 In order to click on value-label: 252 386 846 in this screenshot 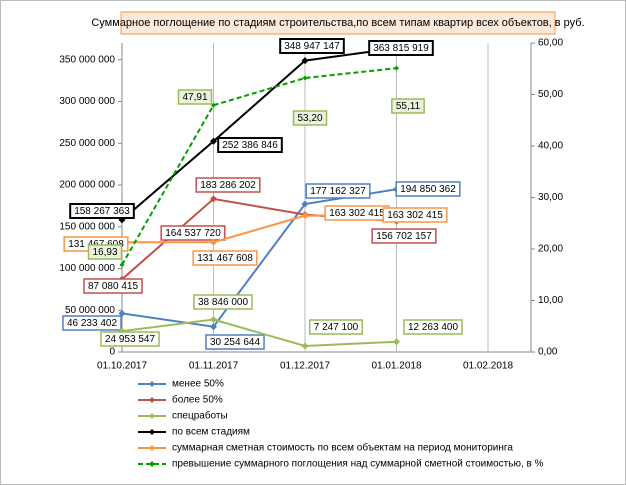, I will do `click(250, 145)`.